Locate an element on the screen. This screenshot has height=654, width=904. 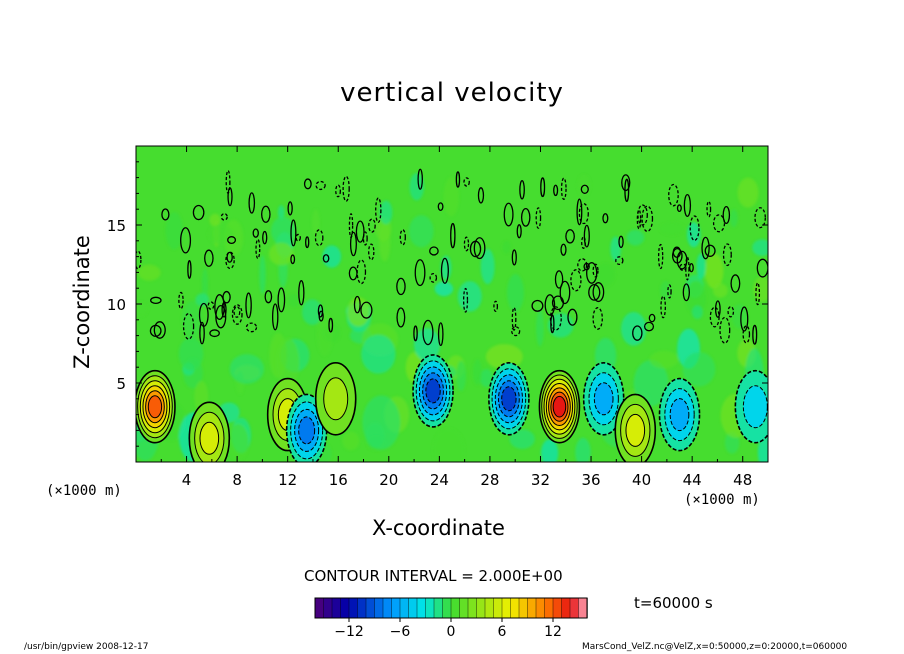
x-tick-label: 28 is located at coordinates (489, 480).